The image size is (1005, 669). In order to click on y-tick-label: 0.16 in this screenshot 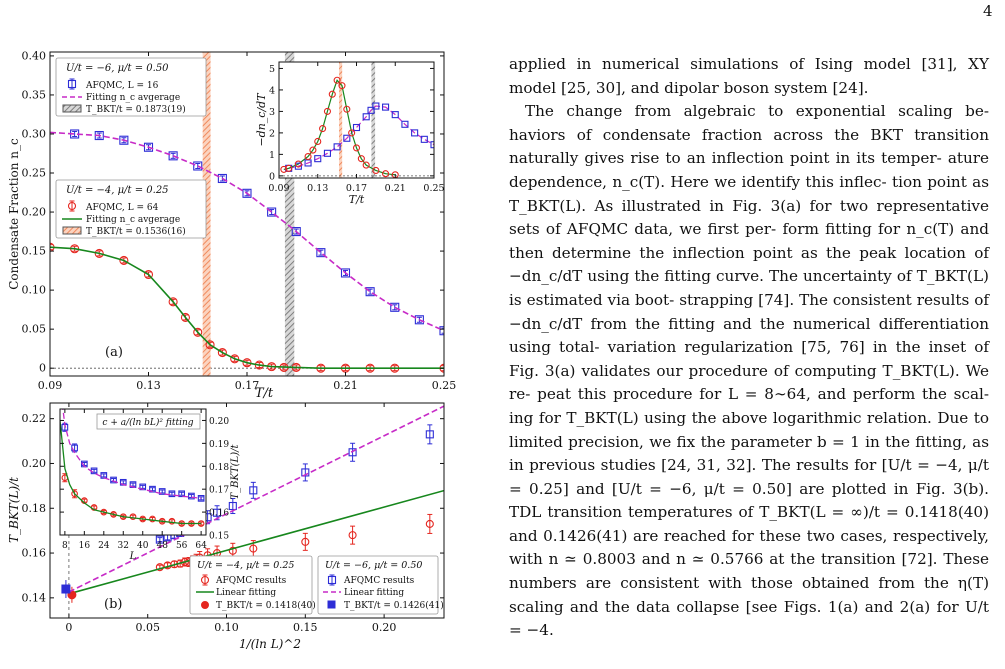, I will do `click(219, 514)`.